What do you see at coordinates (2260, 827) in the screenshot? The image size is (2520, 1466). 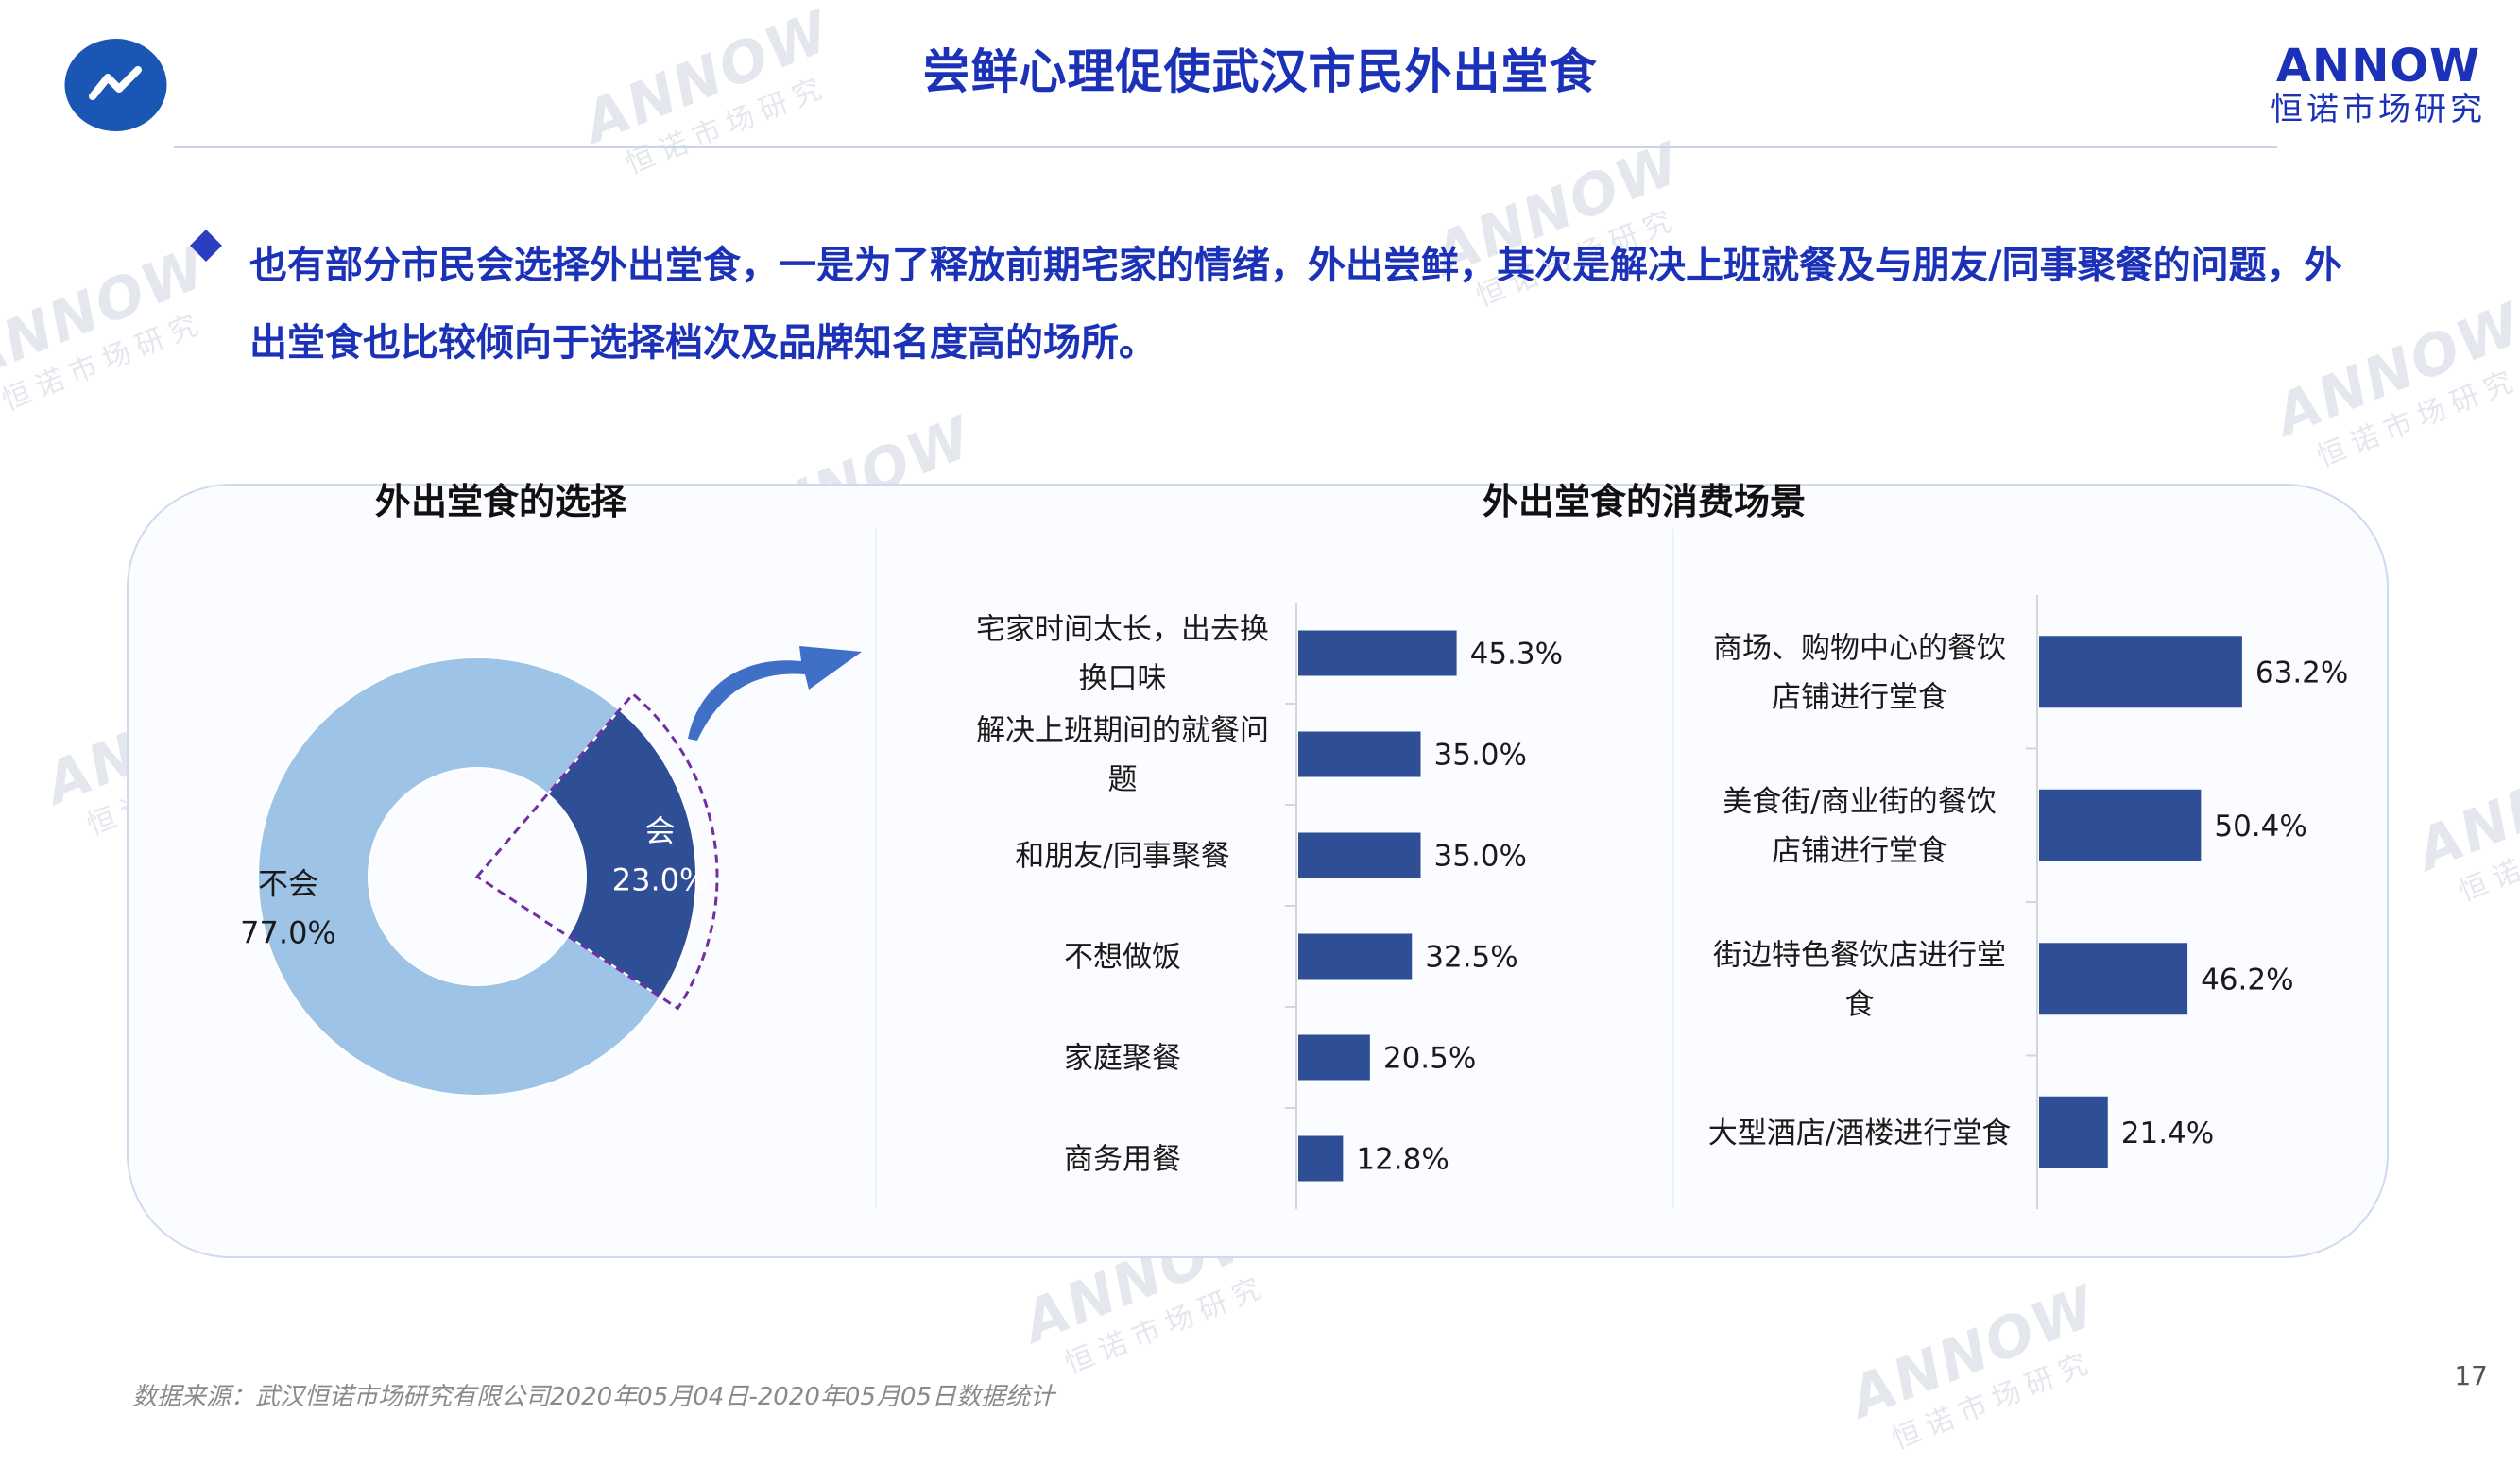 I see `bar-value-label: 50.4%` at bounding box center [2260, 827].